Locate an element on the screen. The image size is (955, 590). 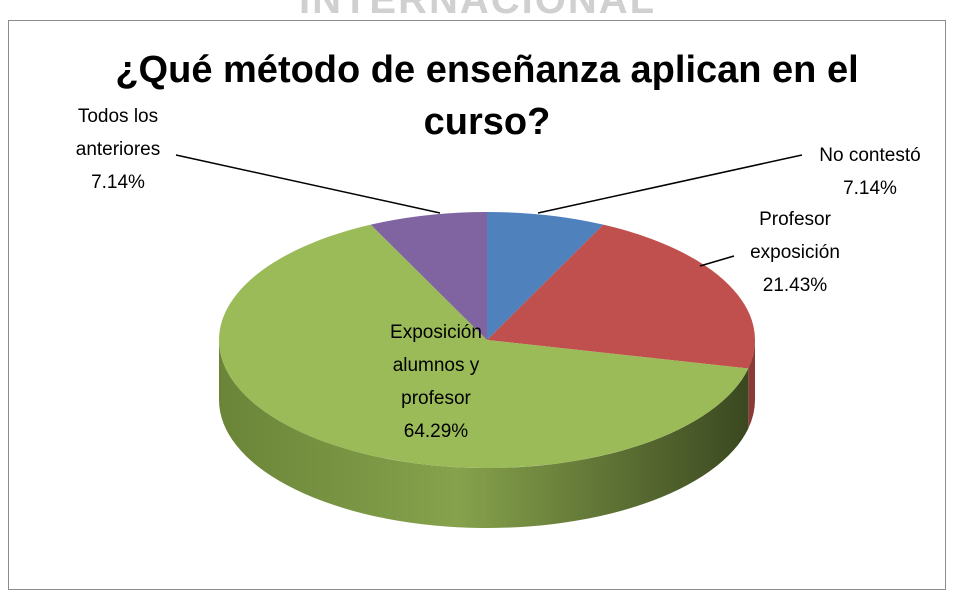
header-text: INTERNACIONAL is located at coordinates (477, 11).